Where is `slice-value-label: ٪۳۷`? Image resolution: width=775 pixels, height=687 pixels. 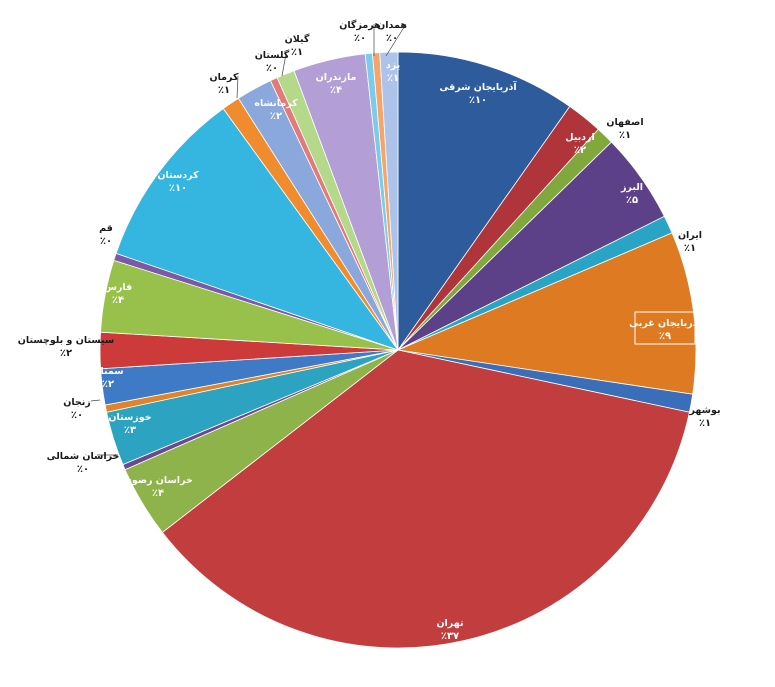
slice-value-label: ٪۳۷ is located at coordinates (450, 636).